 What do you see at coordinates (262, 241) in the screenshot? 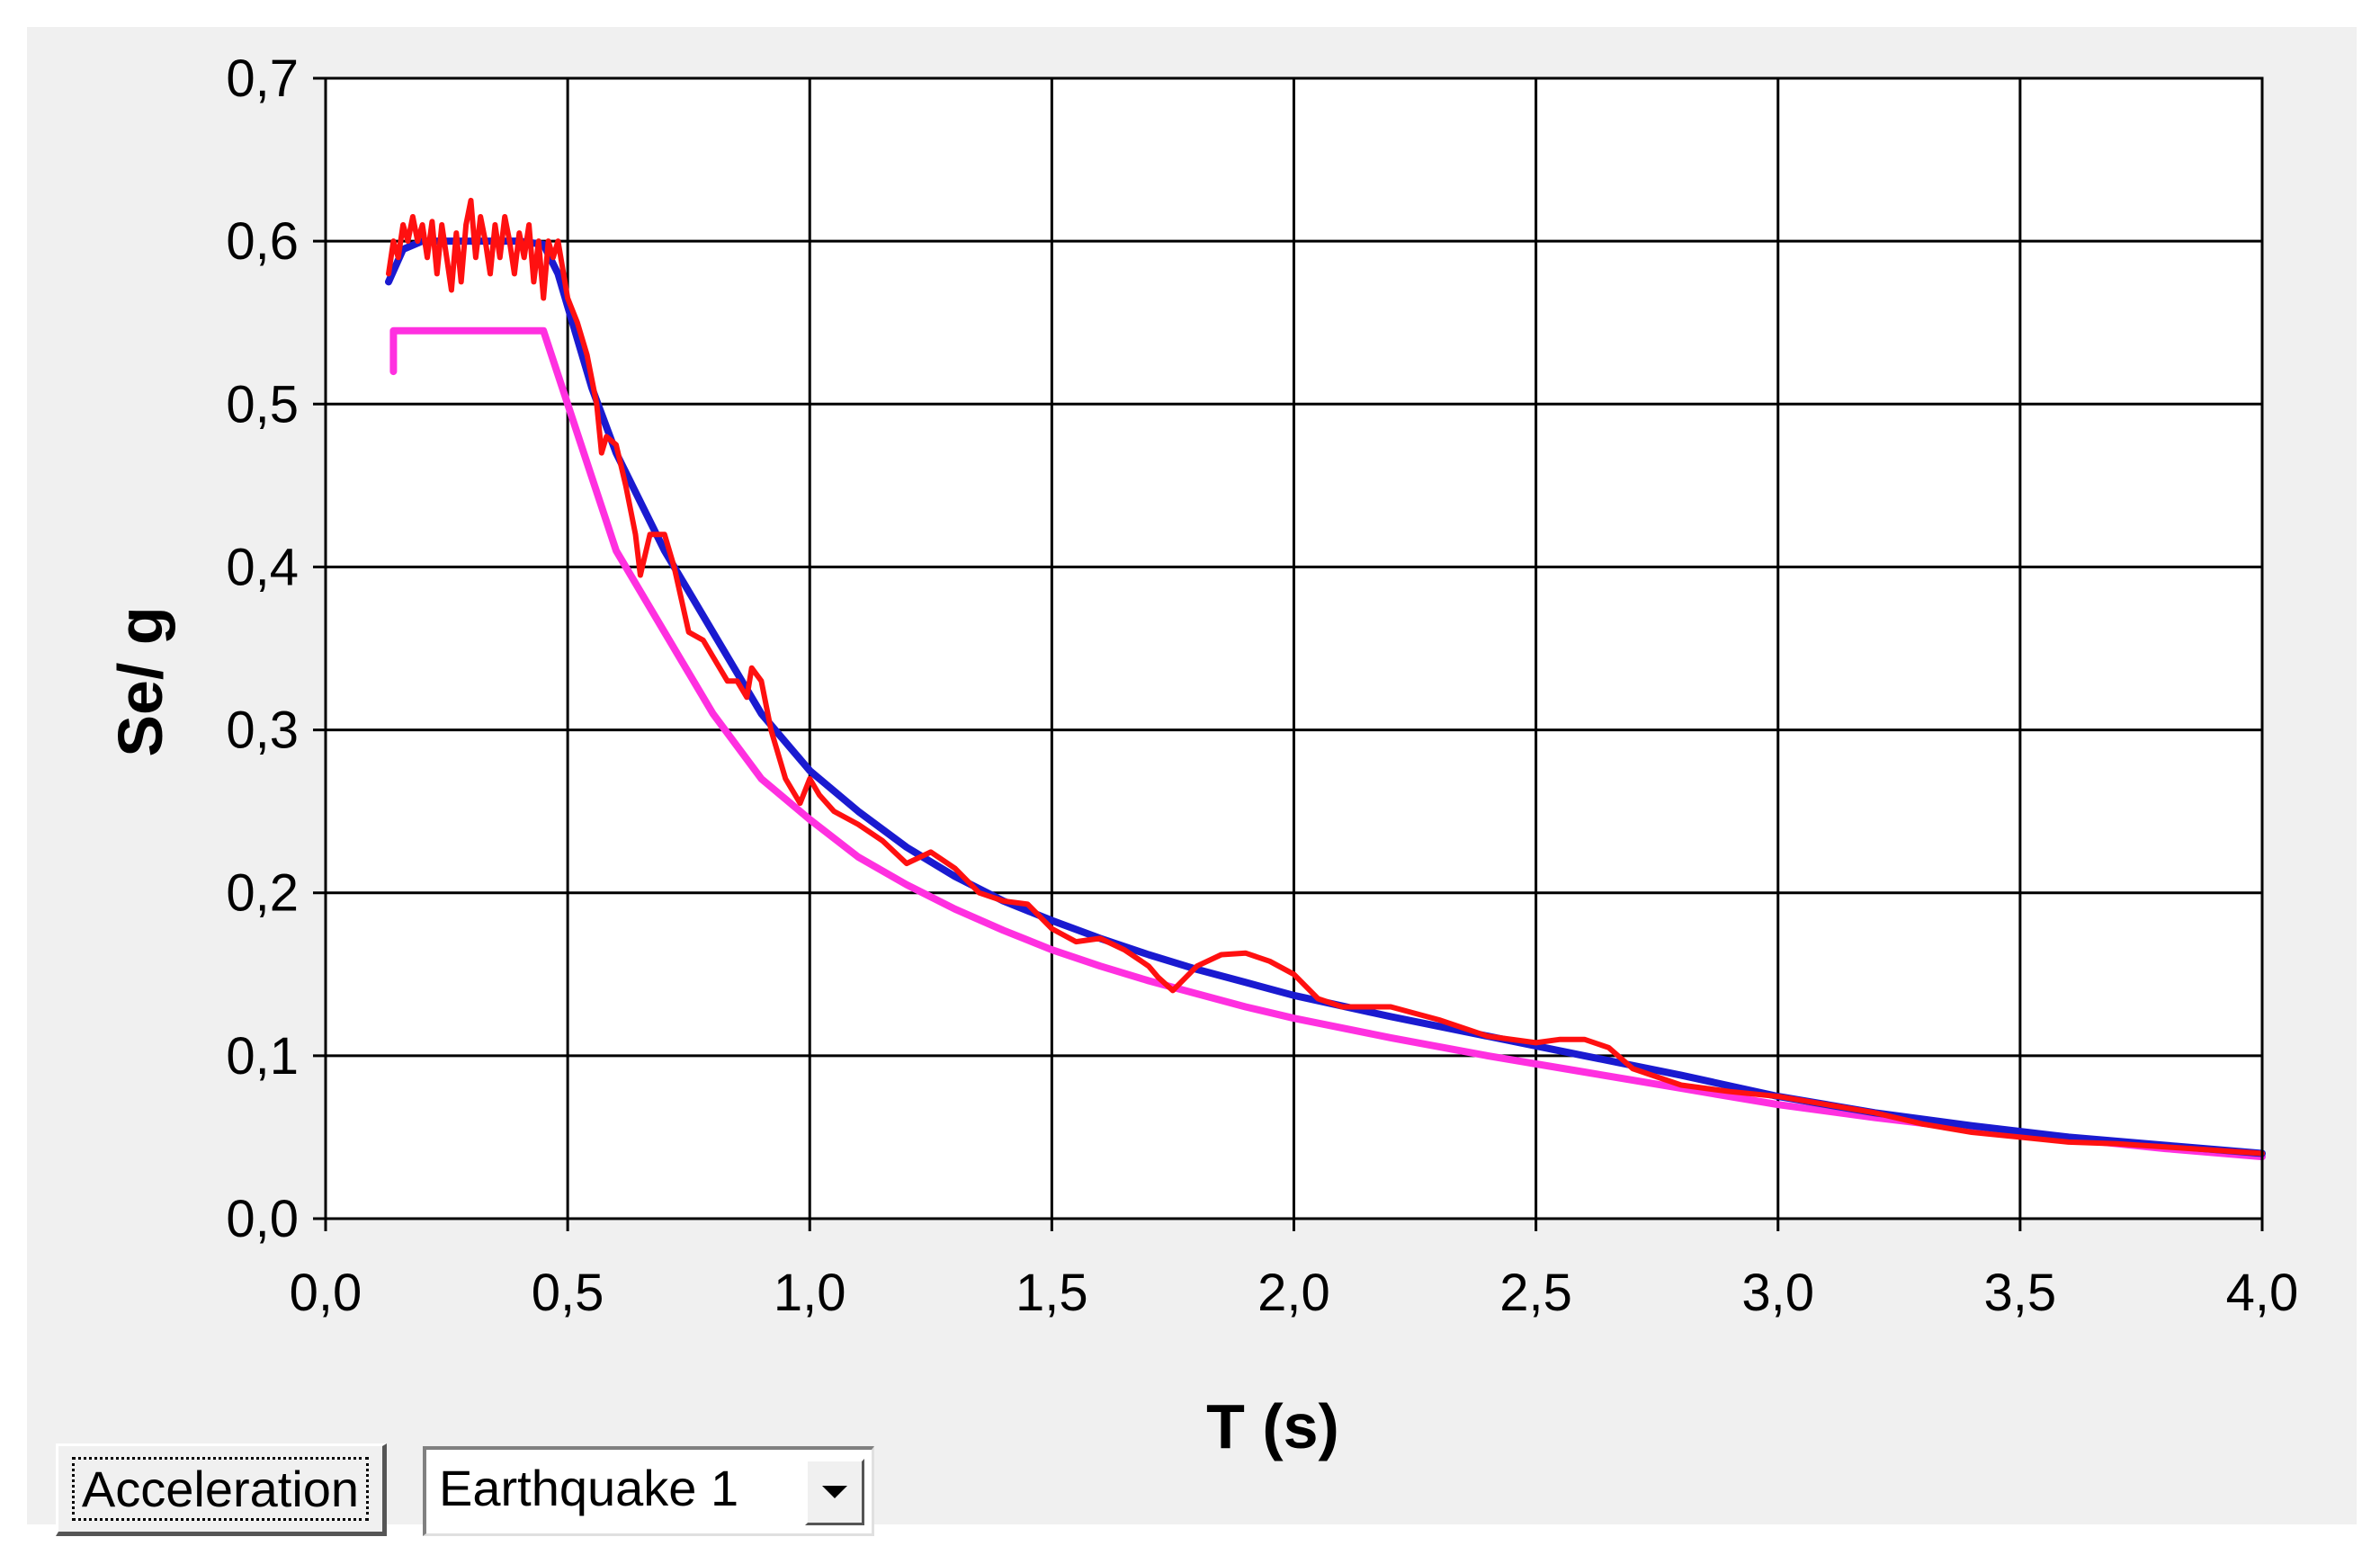
I see `y-tick-label: 0,6` at bounding box center [262, 241].